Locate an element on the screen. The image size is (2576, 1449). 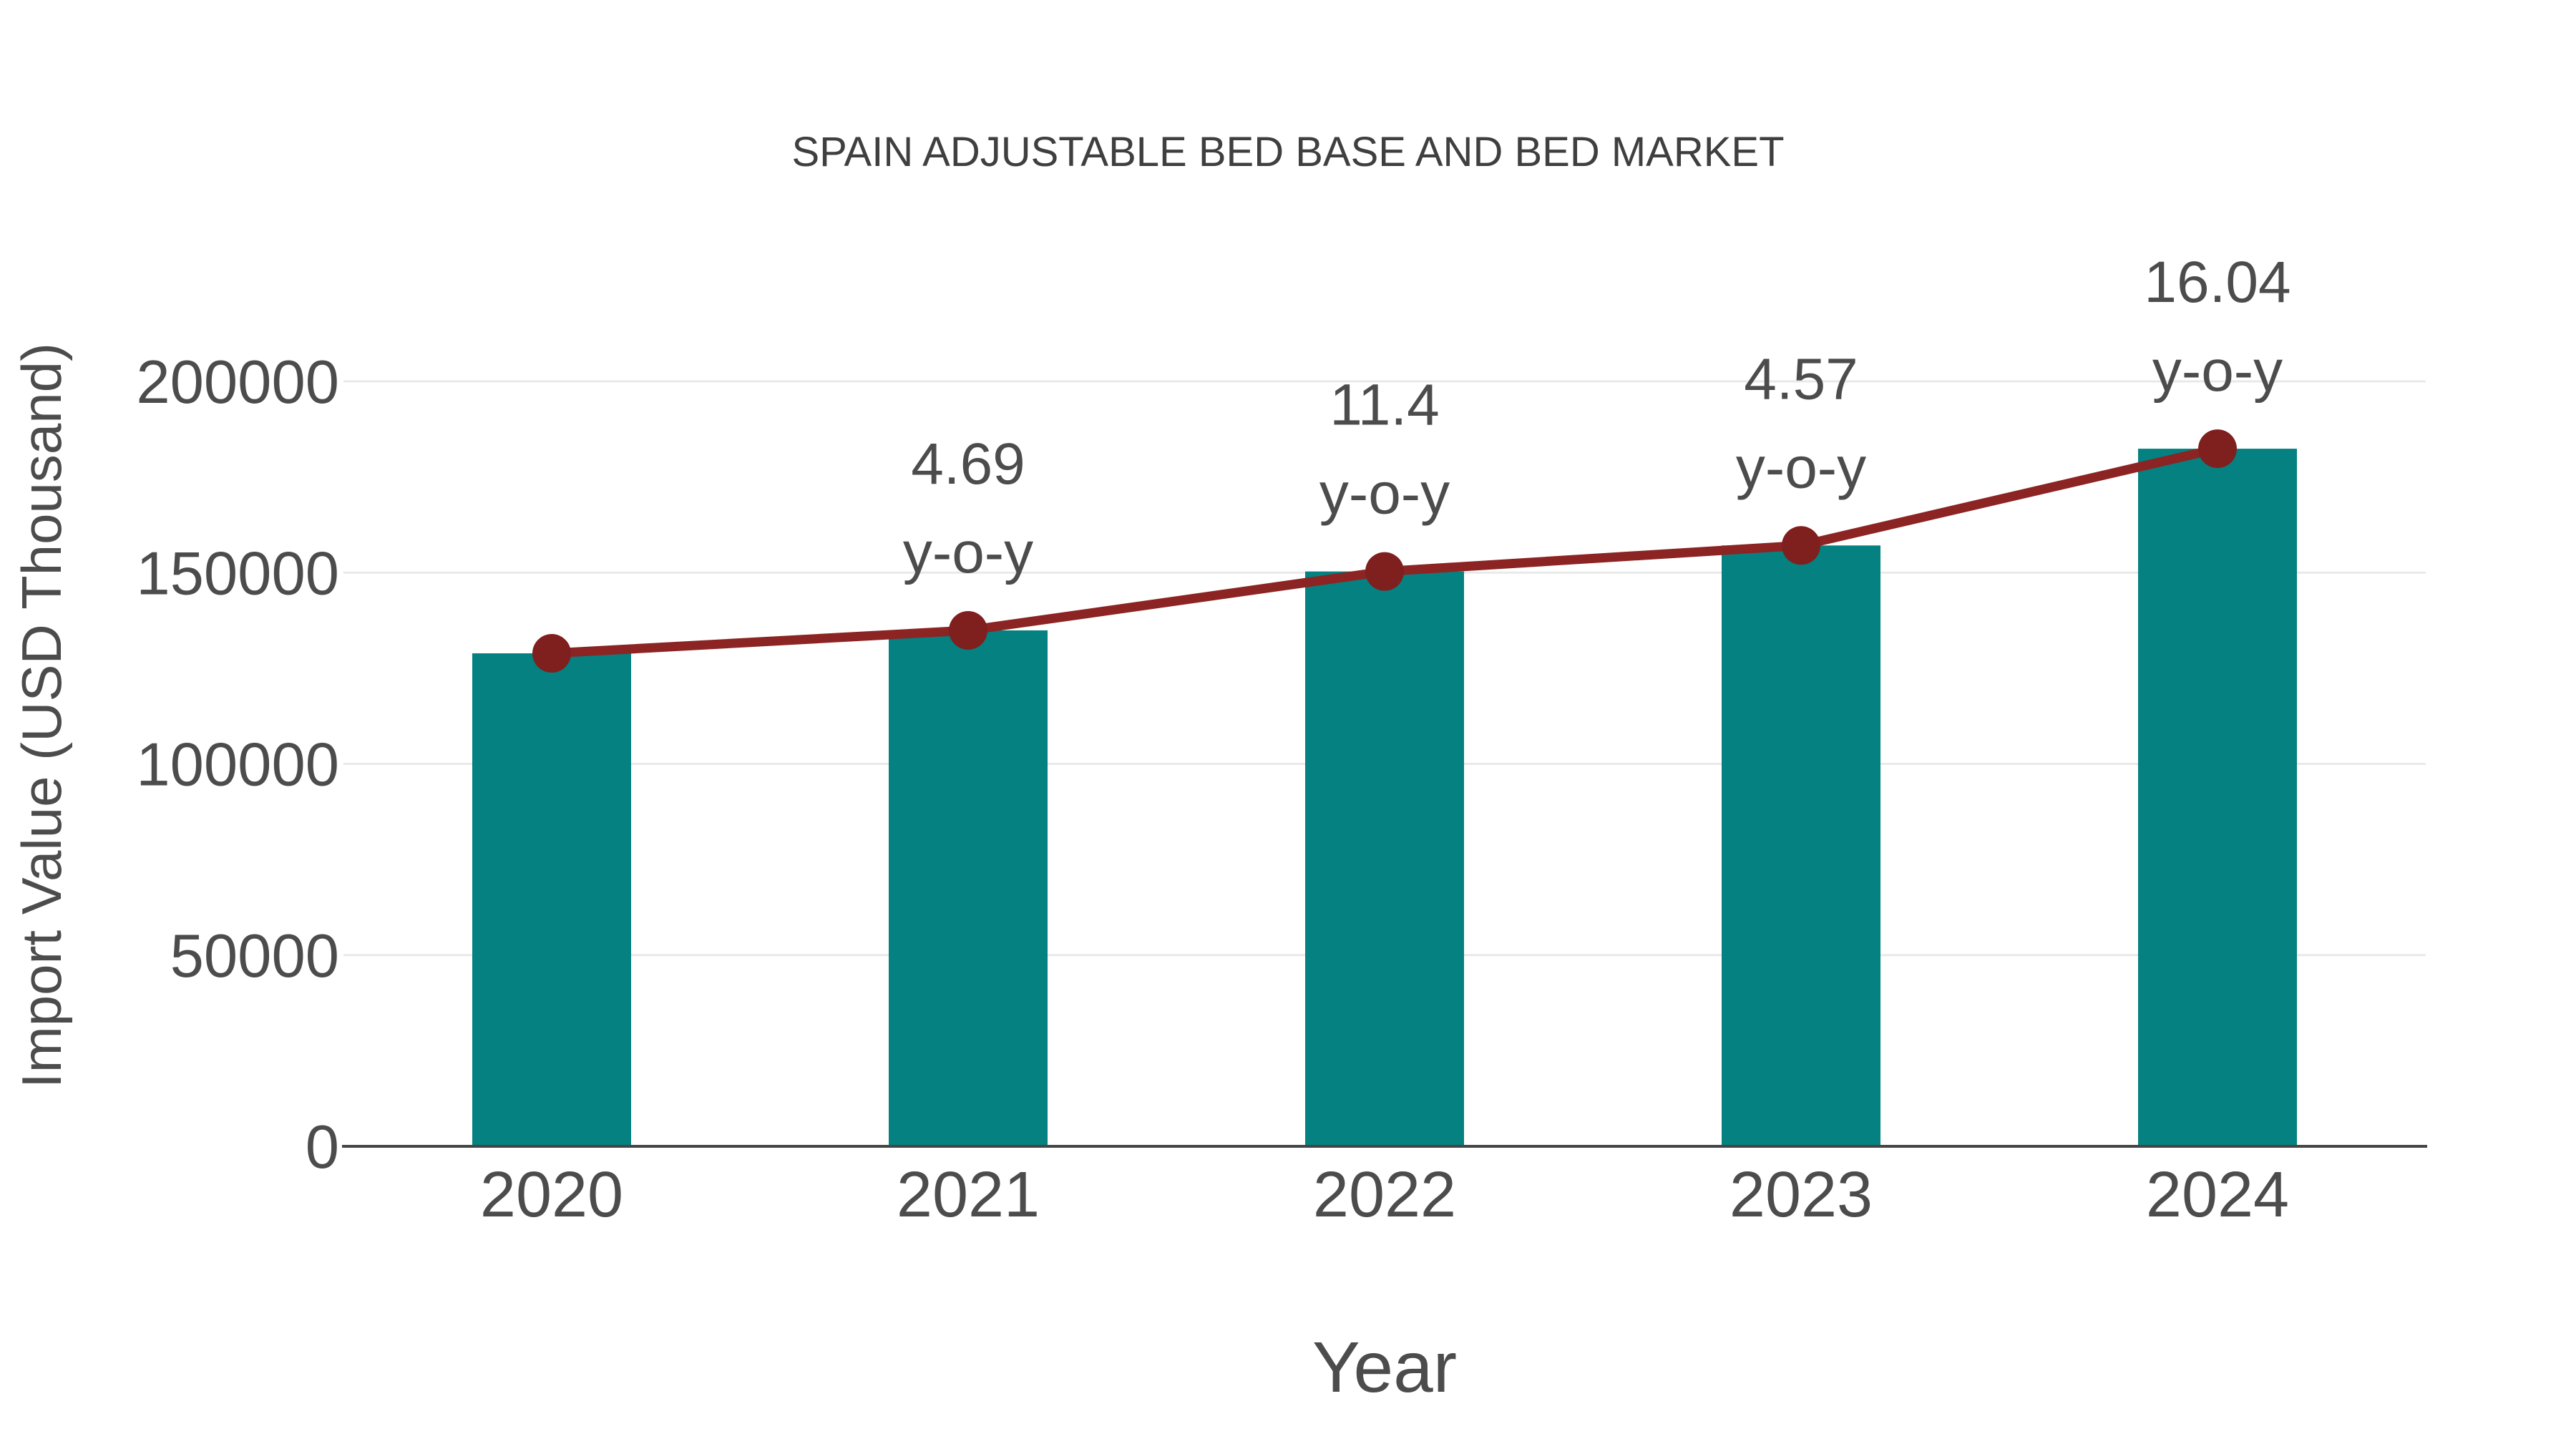
chart-title: SPAIN ADJUSTABLE BED BASE AND BED MARKET is located at coordinates (1287, 152).